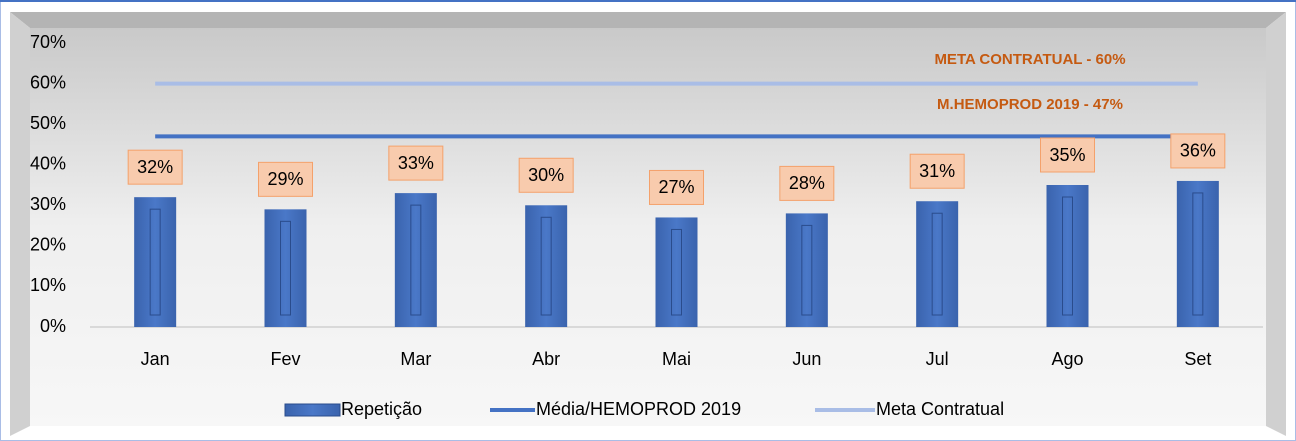 The width and height of the screenshot is (1296, 441). I want to click on legend-label: Meta Contratual, so click(940, 409).